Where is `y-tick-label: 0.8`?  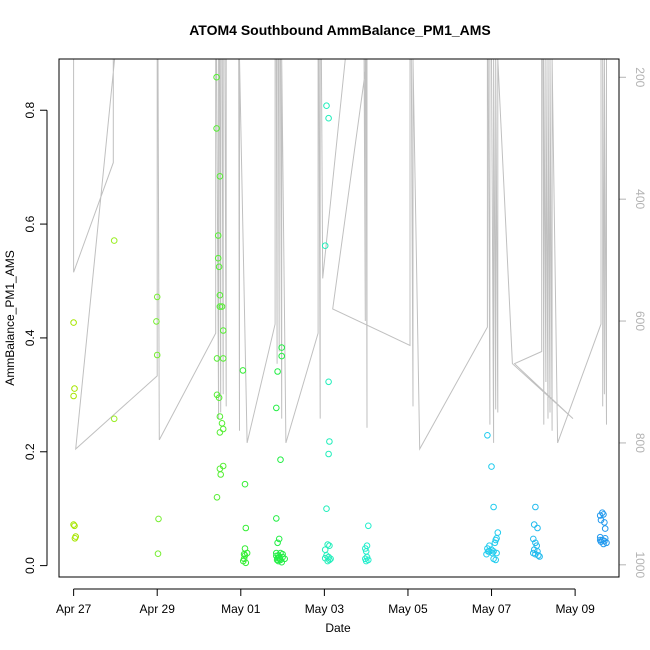
y-tick-label: 0.8 is located at coordinates (30, 110).